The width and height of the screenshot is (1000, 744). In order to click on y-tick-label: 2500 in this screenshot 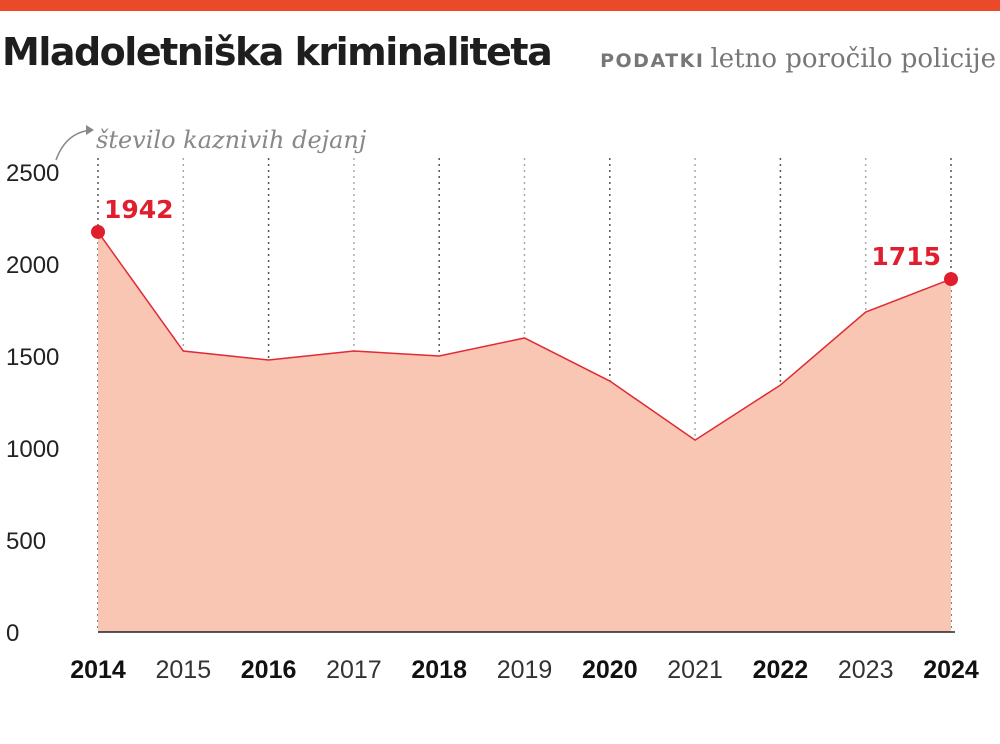, I will do `click(32, 173)`.